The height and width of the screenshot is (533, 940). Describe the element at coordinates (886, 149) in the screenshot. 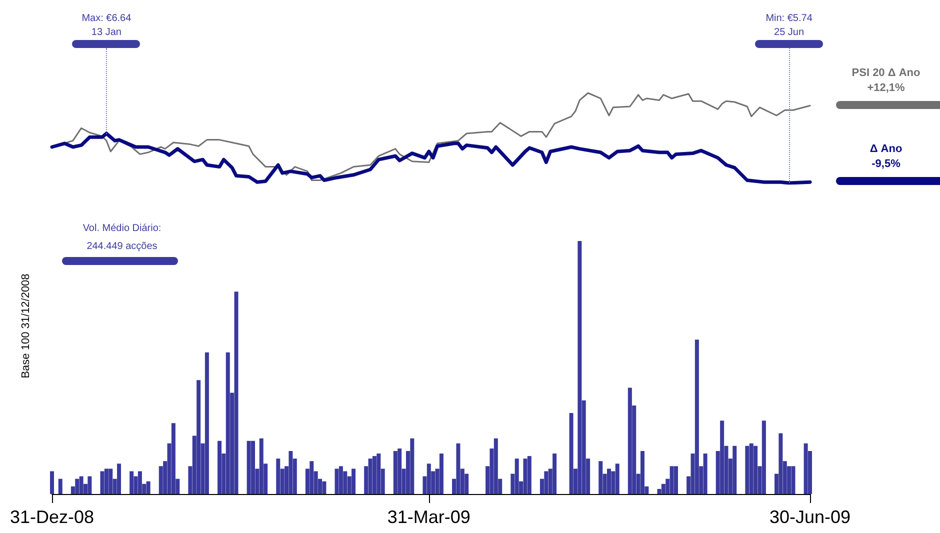

I see `text: Δ Ano` at that location.